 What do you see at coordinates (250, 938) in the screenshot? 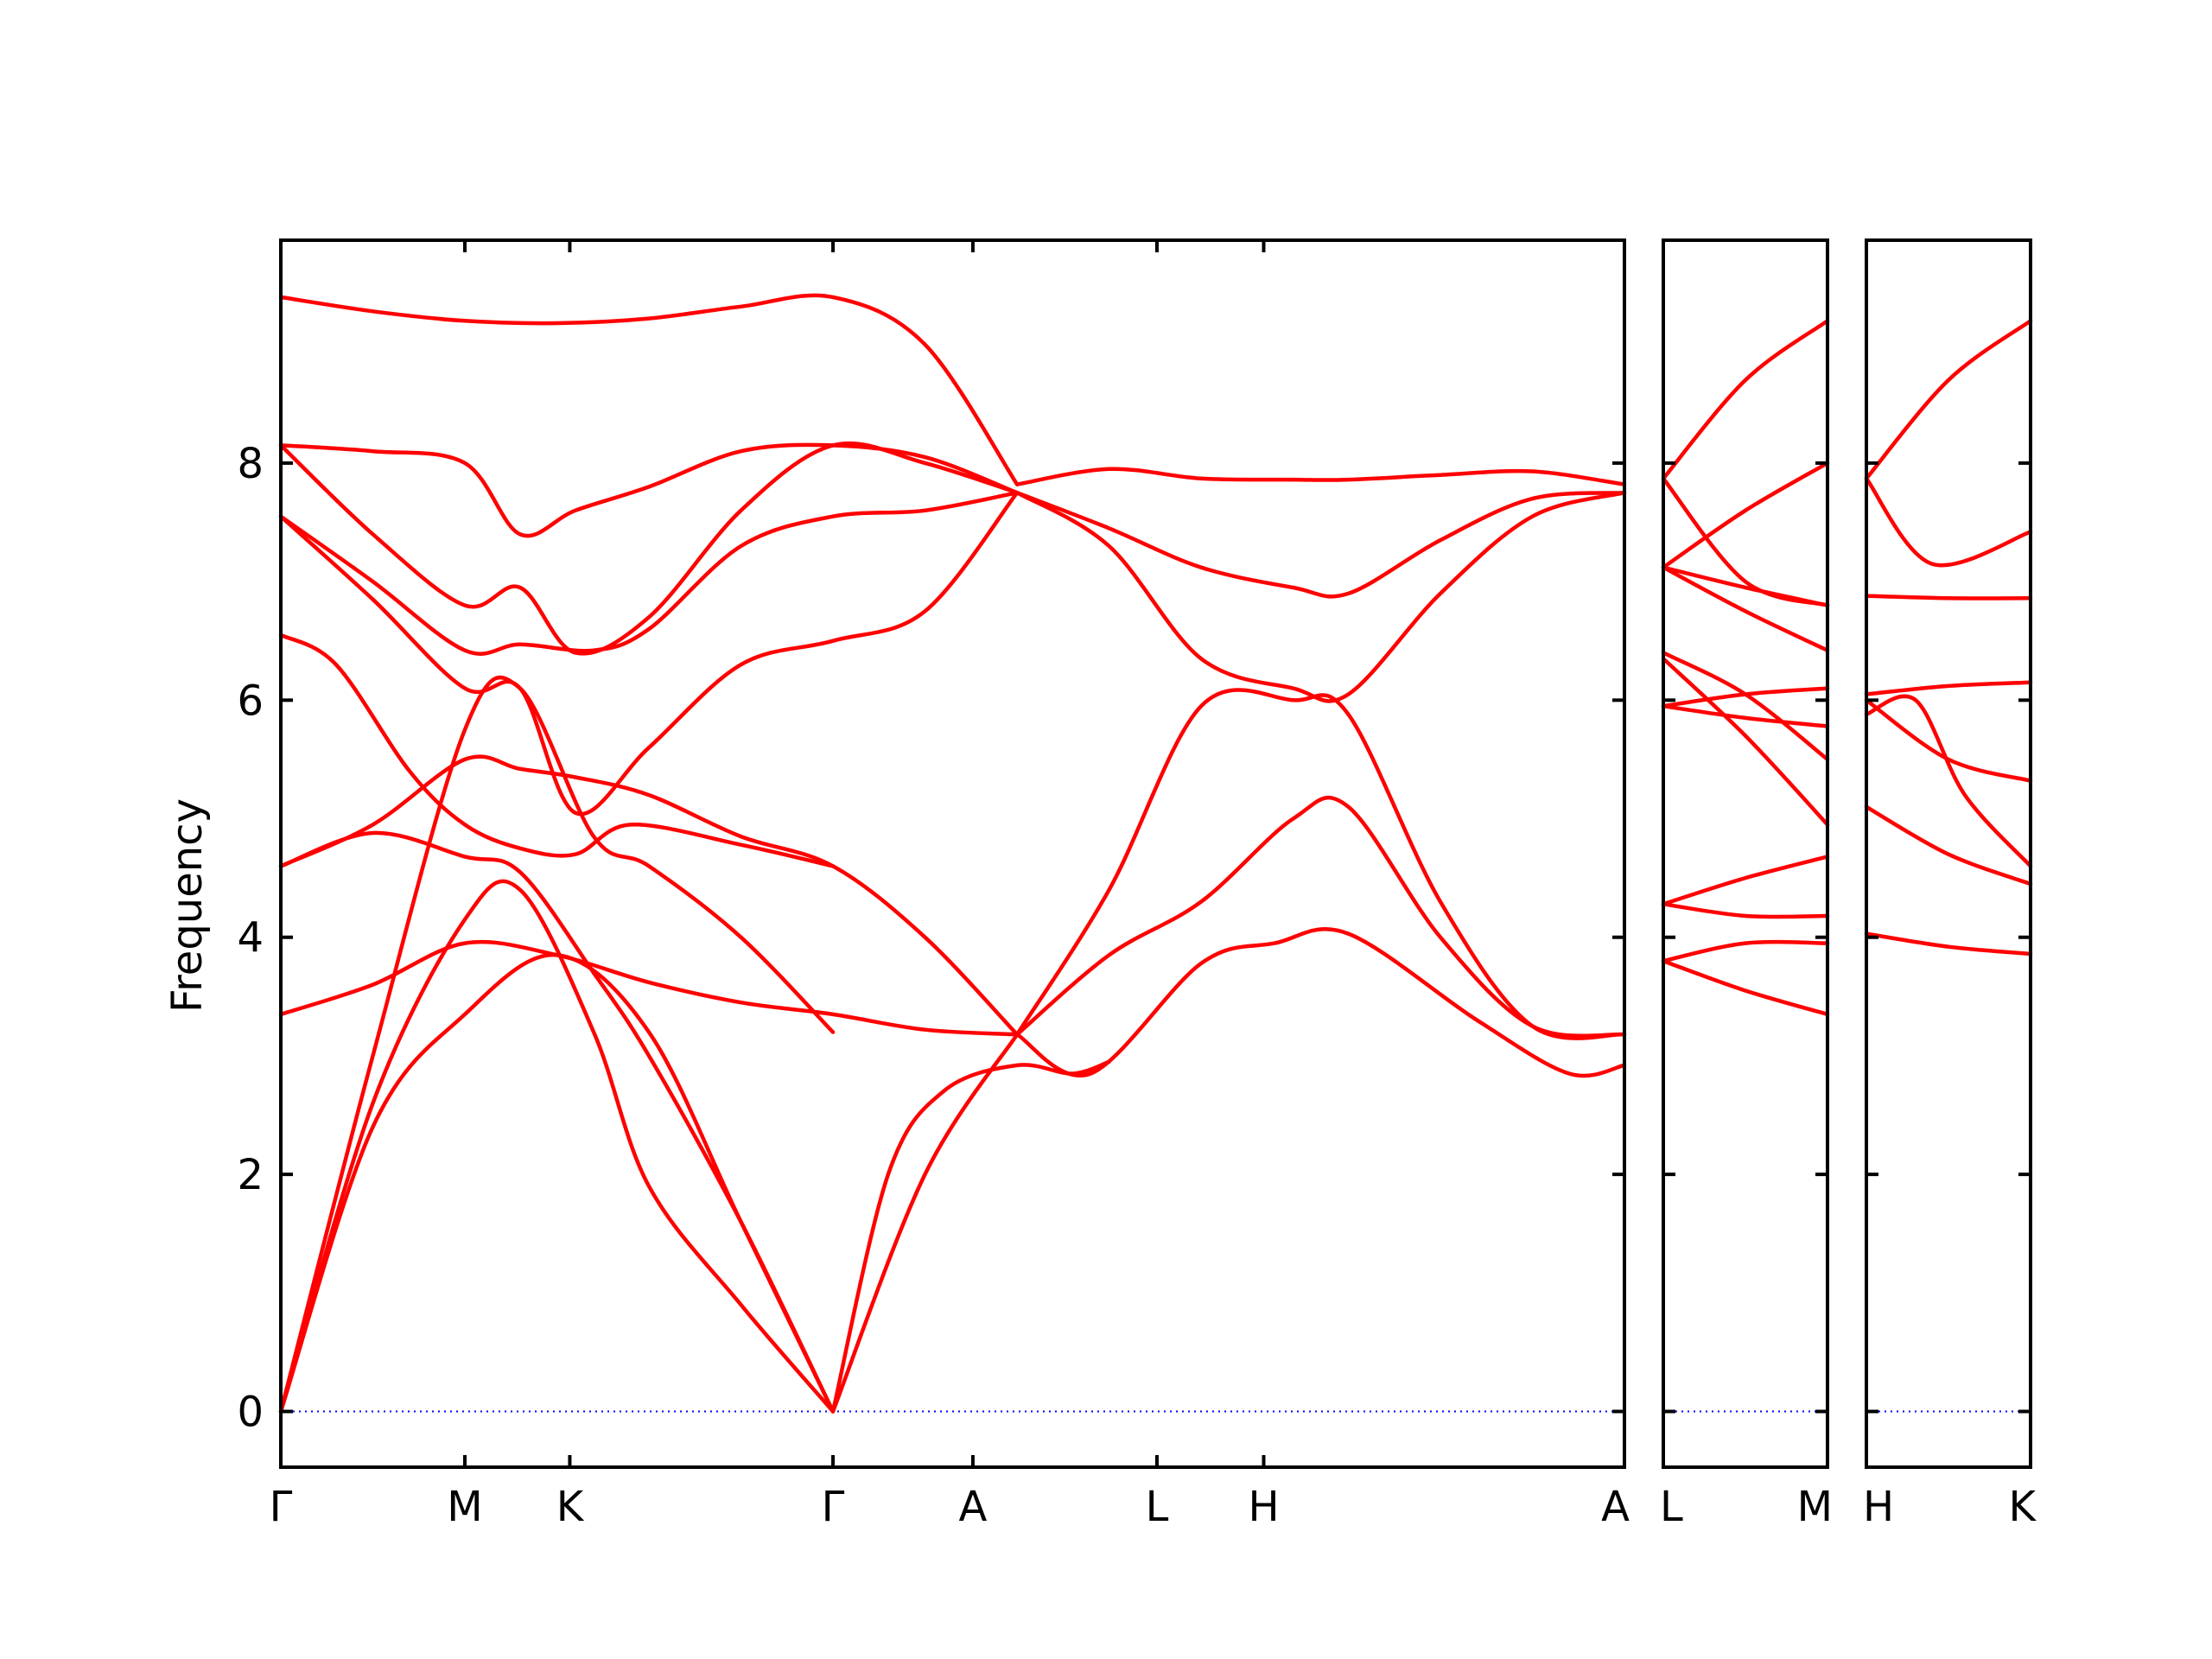
I see `y-tick-label: 4` at bounding box center [250, 938].